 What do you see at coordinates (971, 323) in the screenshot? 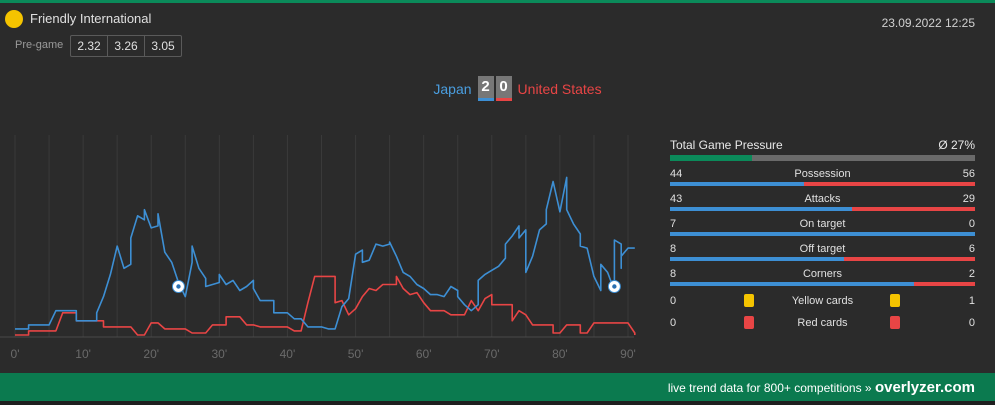
I see `card-away-value: 0` at bounding box center [971, 323].